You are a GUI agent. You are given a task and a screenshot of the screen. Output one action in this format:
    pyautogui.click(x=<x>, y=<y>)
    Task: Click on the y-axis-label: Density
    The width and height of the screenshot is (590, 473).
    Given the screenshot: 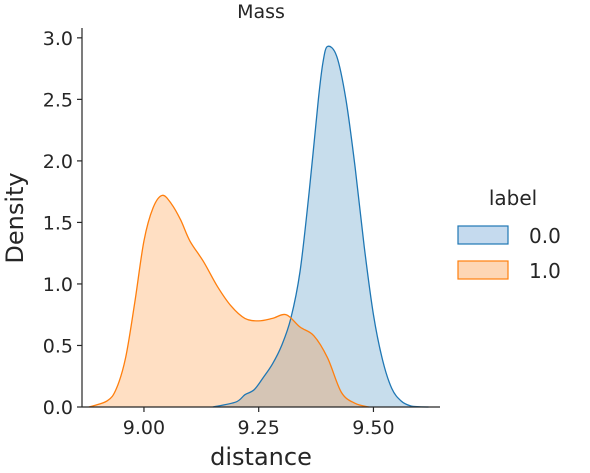 What is the action you would take?
    pyautogui.click(x=15, y=217)
    